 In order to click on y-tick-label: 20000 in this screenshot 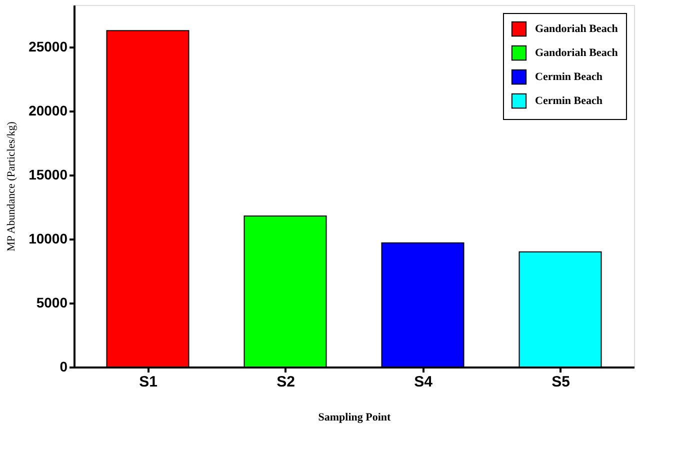, I will do `click(48, 110)`.